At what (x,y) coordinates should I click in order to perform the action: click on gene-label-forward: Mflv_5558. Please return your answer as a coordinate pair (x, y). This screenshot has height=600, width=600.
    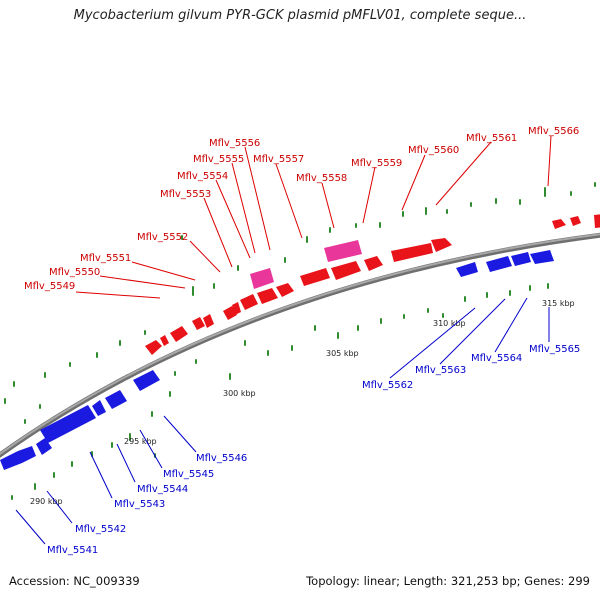
    Looking at the image, I should click on (321, 178).